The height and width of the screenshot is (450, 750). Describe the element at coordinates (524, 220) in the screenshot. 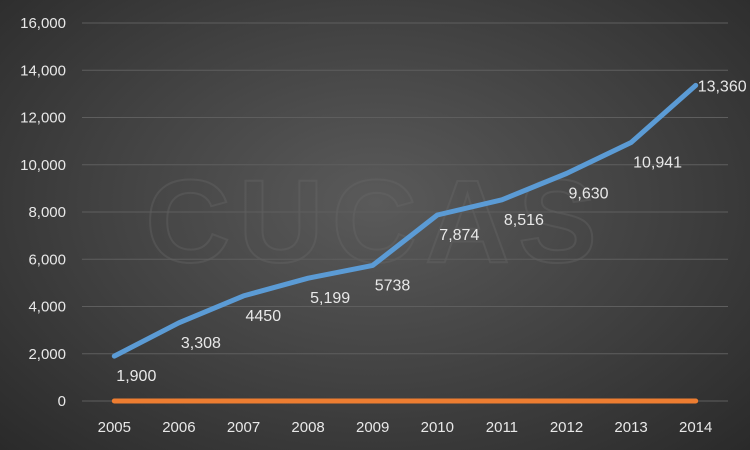

I see `data-label: 8,516` at that location.